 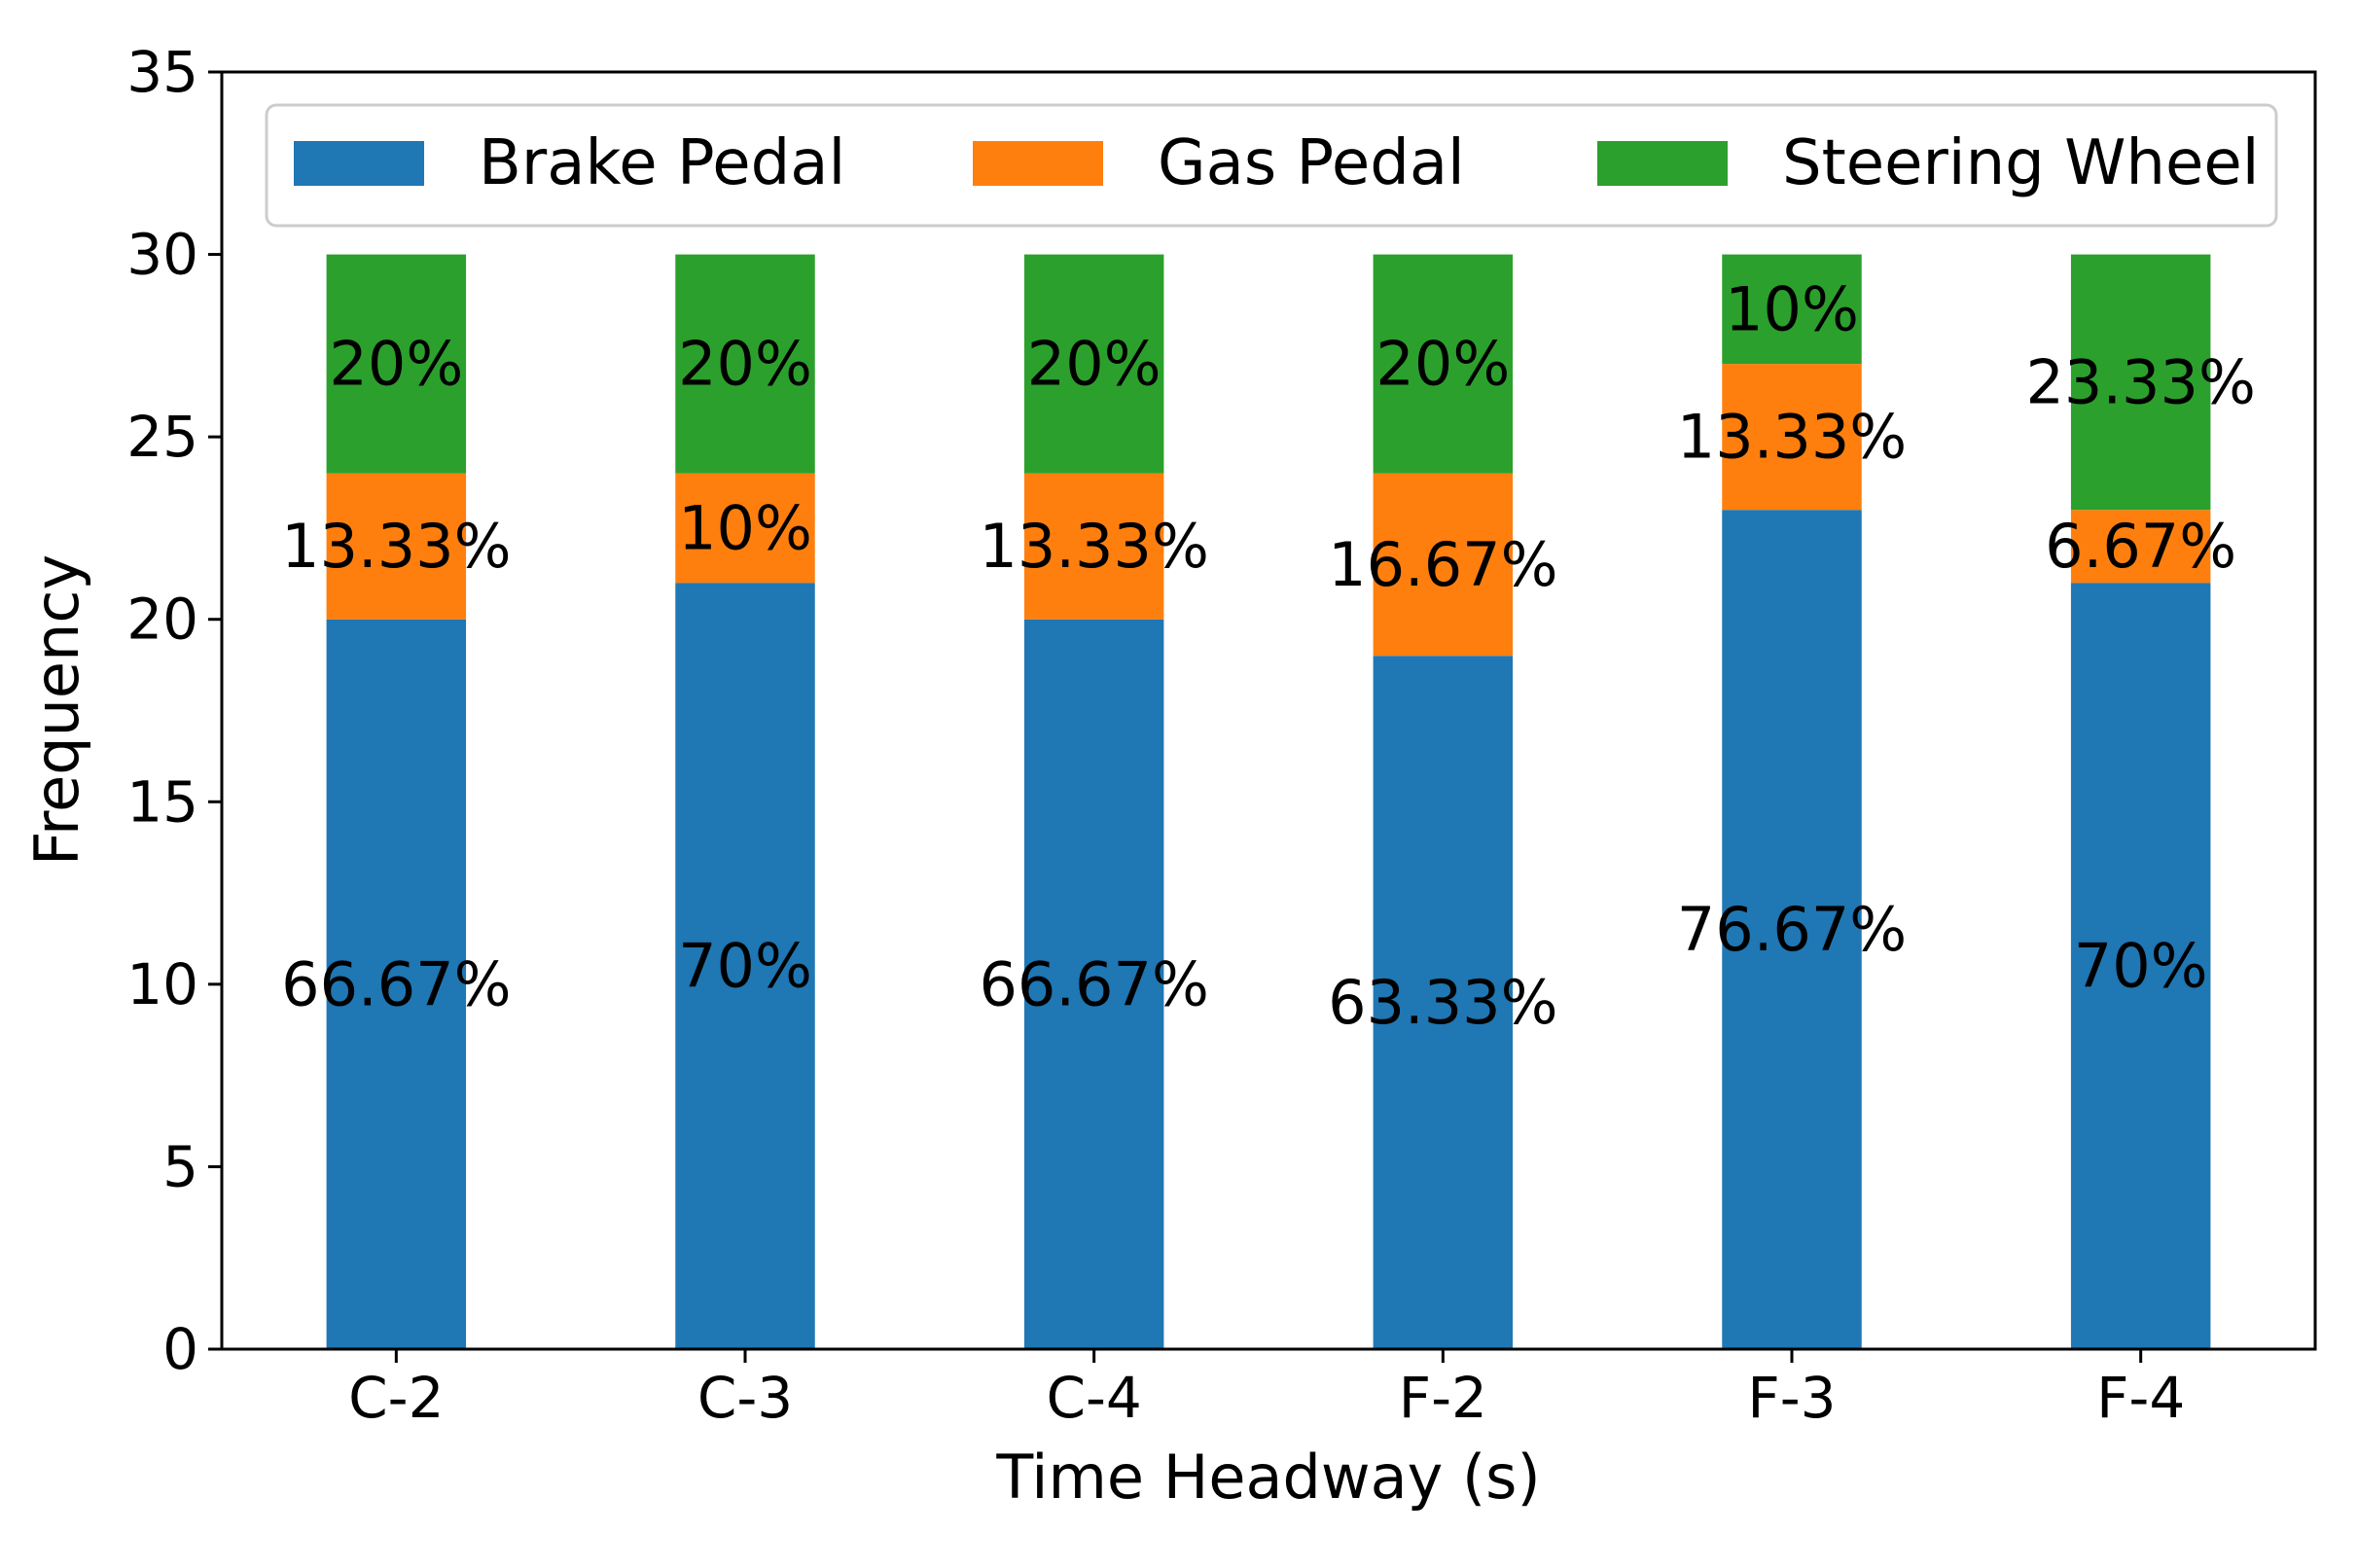 I want to click on y-axis: 0 5 10 15 20 25 30 35, so click(x=174, y=710).